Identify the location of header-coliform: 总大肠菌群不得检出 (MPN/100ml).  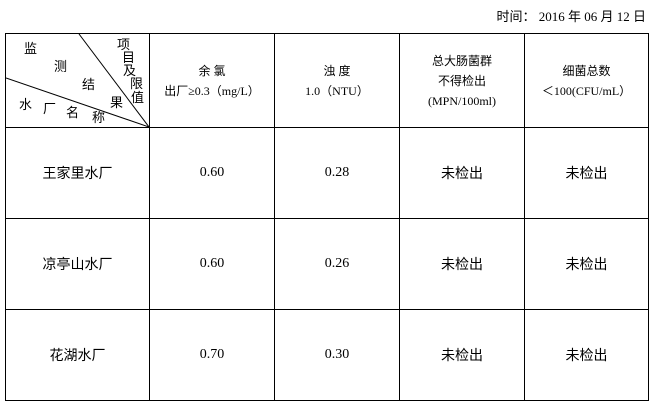
(462, 80).